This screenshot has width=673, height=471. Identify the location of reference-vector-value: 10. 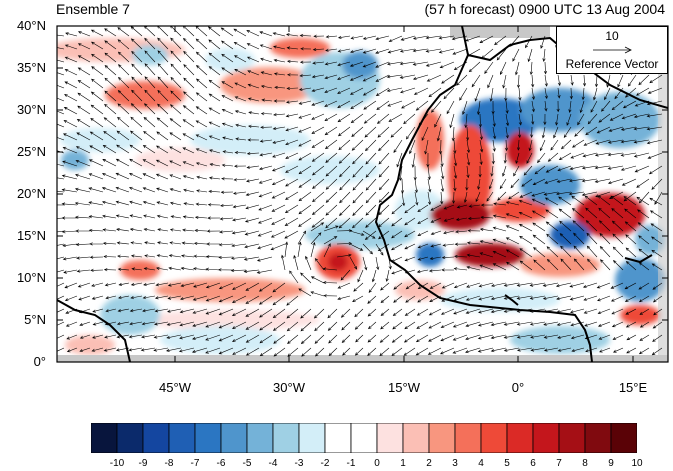
(612, 36).